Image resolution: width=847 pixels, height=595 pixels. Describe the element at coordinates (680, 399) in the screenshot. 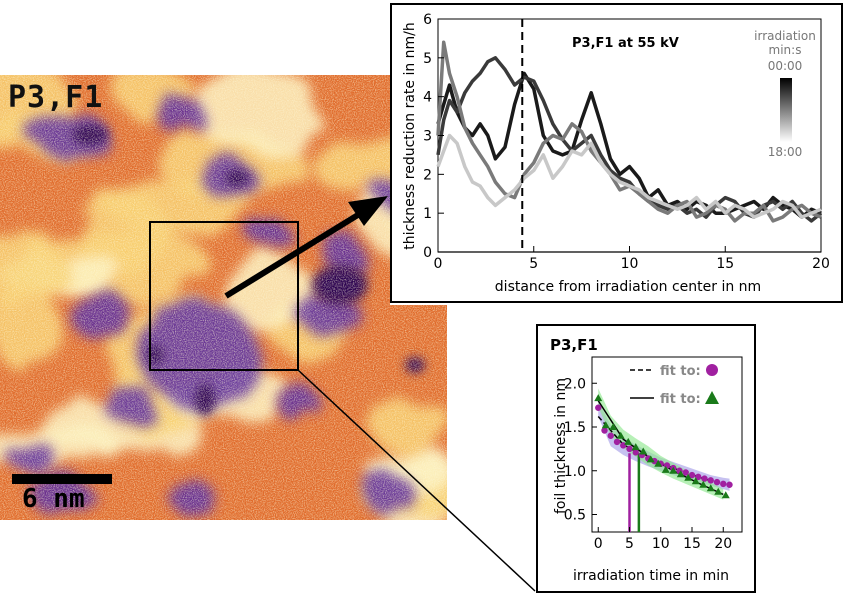

I see `legend-fit-to-2: fit to:` at that location.